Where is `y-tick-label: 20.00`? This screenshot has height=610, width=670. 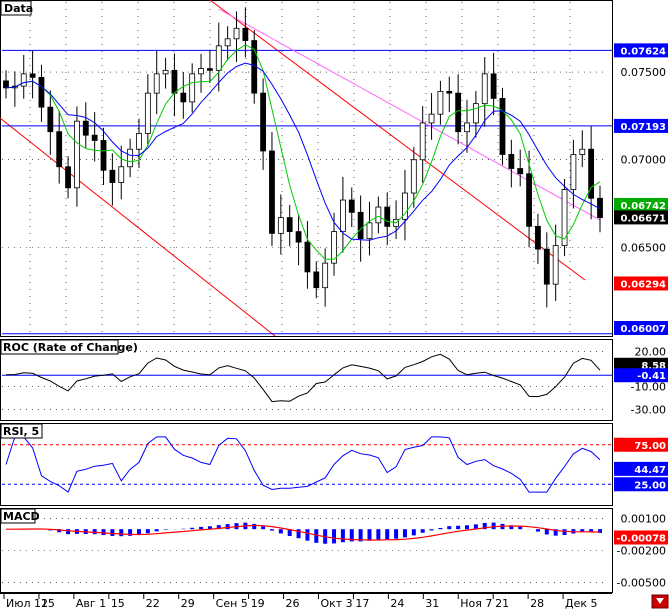
y-tick-label: 20.00 is located at coordinates (651, 351).